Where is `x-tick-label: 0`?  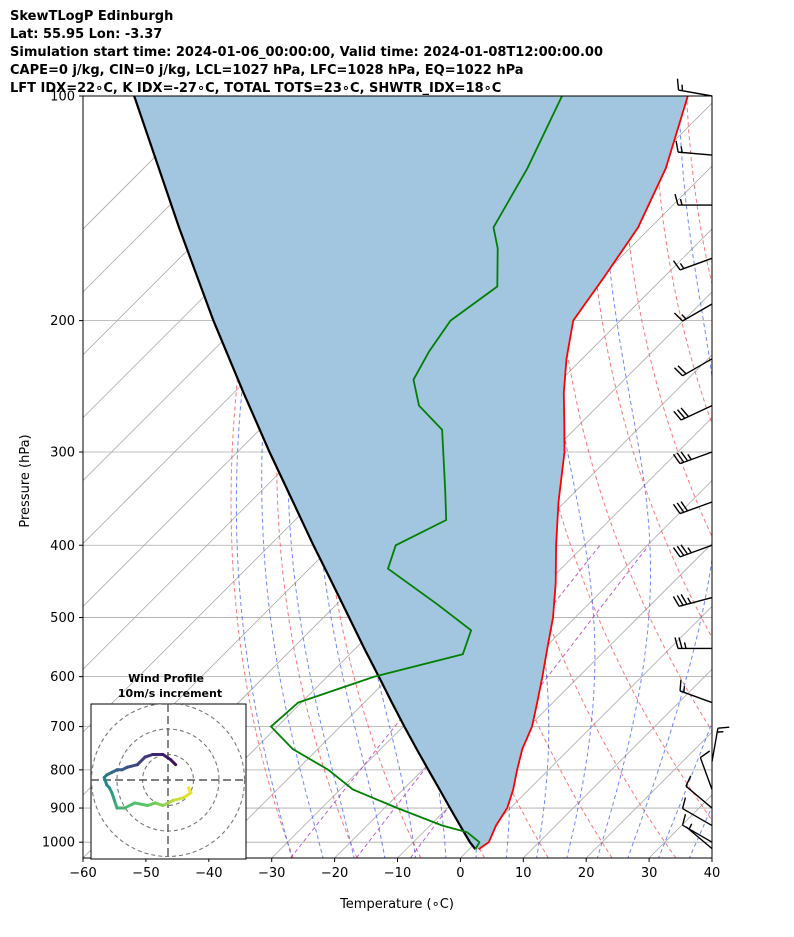 x-tick-label: 0 is located at coordinates (460, 873).